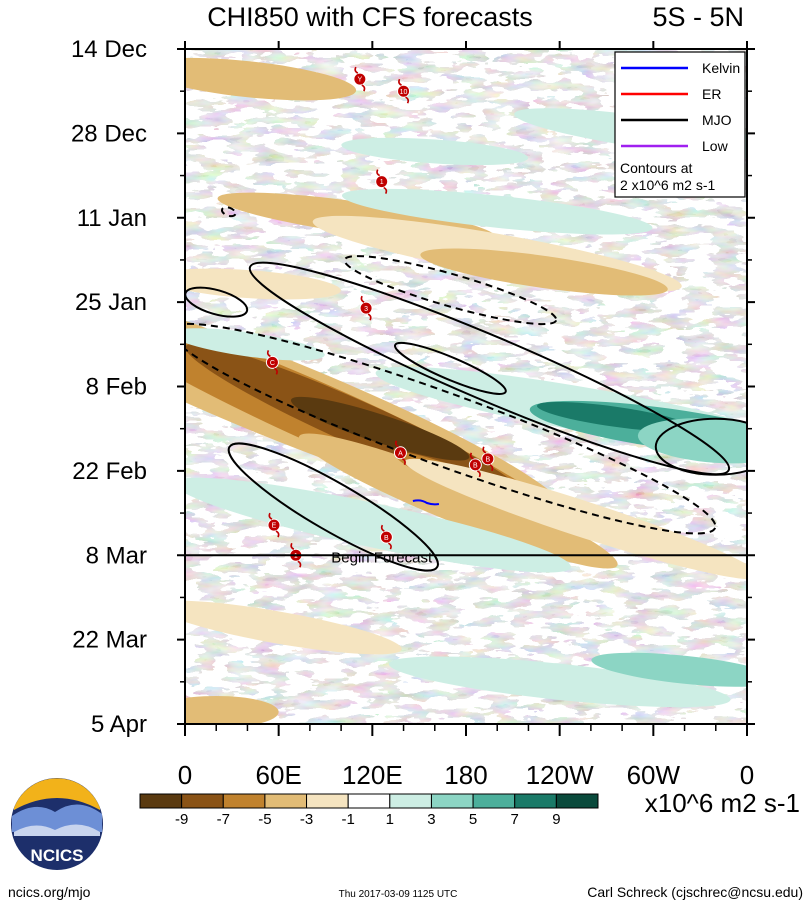 This screenshot has width=809, height=907. What do you see at coordinates (57, 855) in the screenshot?
I see `logo-text: NCICS` at bounding box center [57, 855].